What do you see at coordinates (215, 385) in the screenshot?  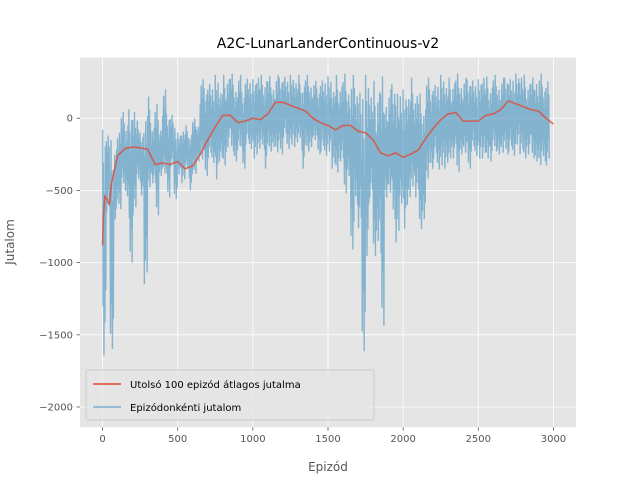 I see `legend-label-average: Utolsó 100 epizód átlagos jutalma` at bounding box center [215, 385].